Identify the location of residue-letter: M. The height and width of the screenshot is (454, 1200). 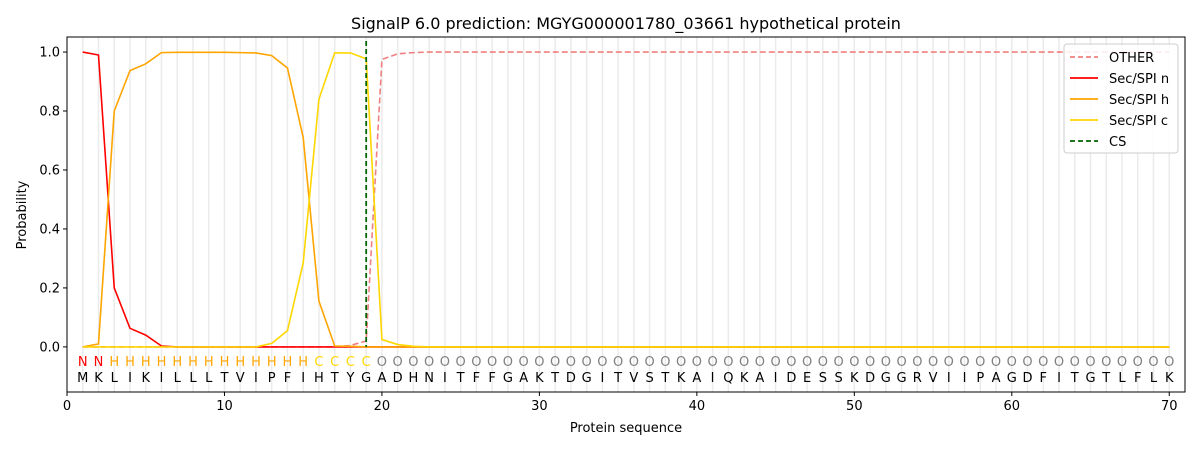
(82, 378).